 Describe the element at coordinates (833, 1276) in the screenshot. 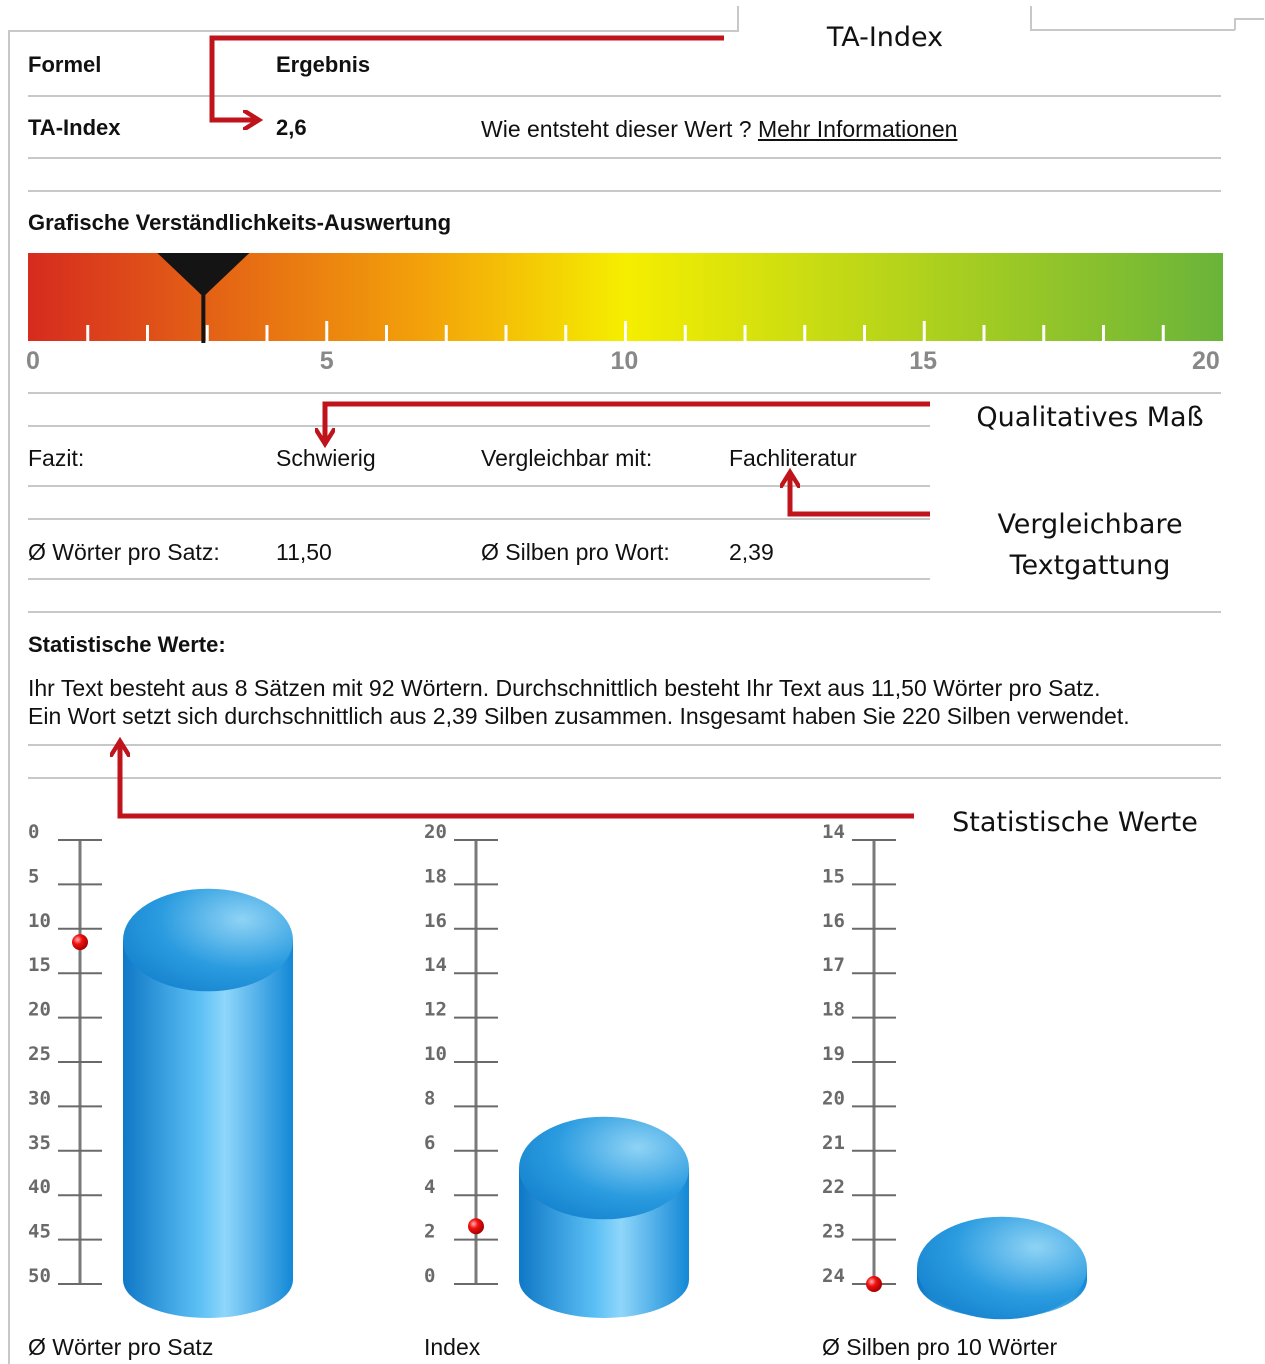

I see `chart-tick-label: 24` at that location.